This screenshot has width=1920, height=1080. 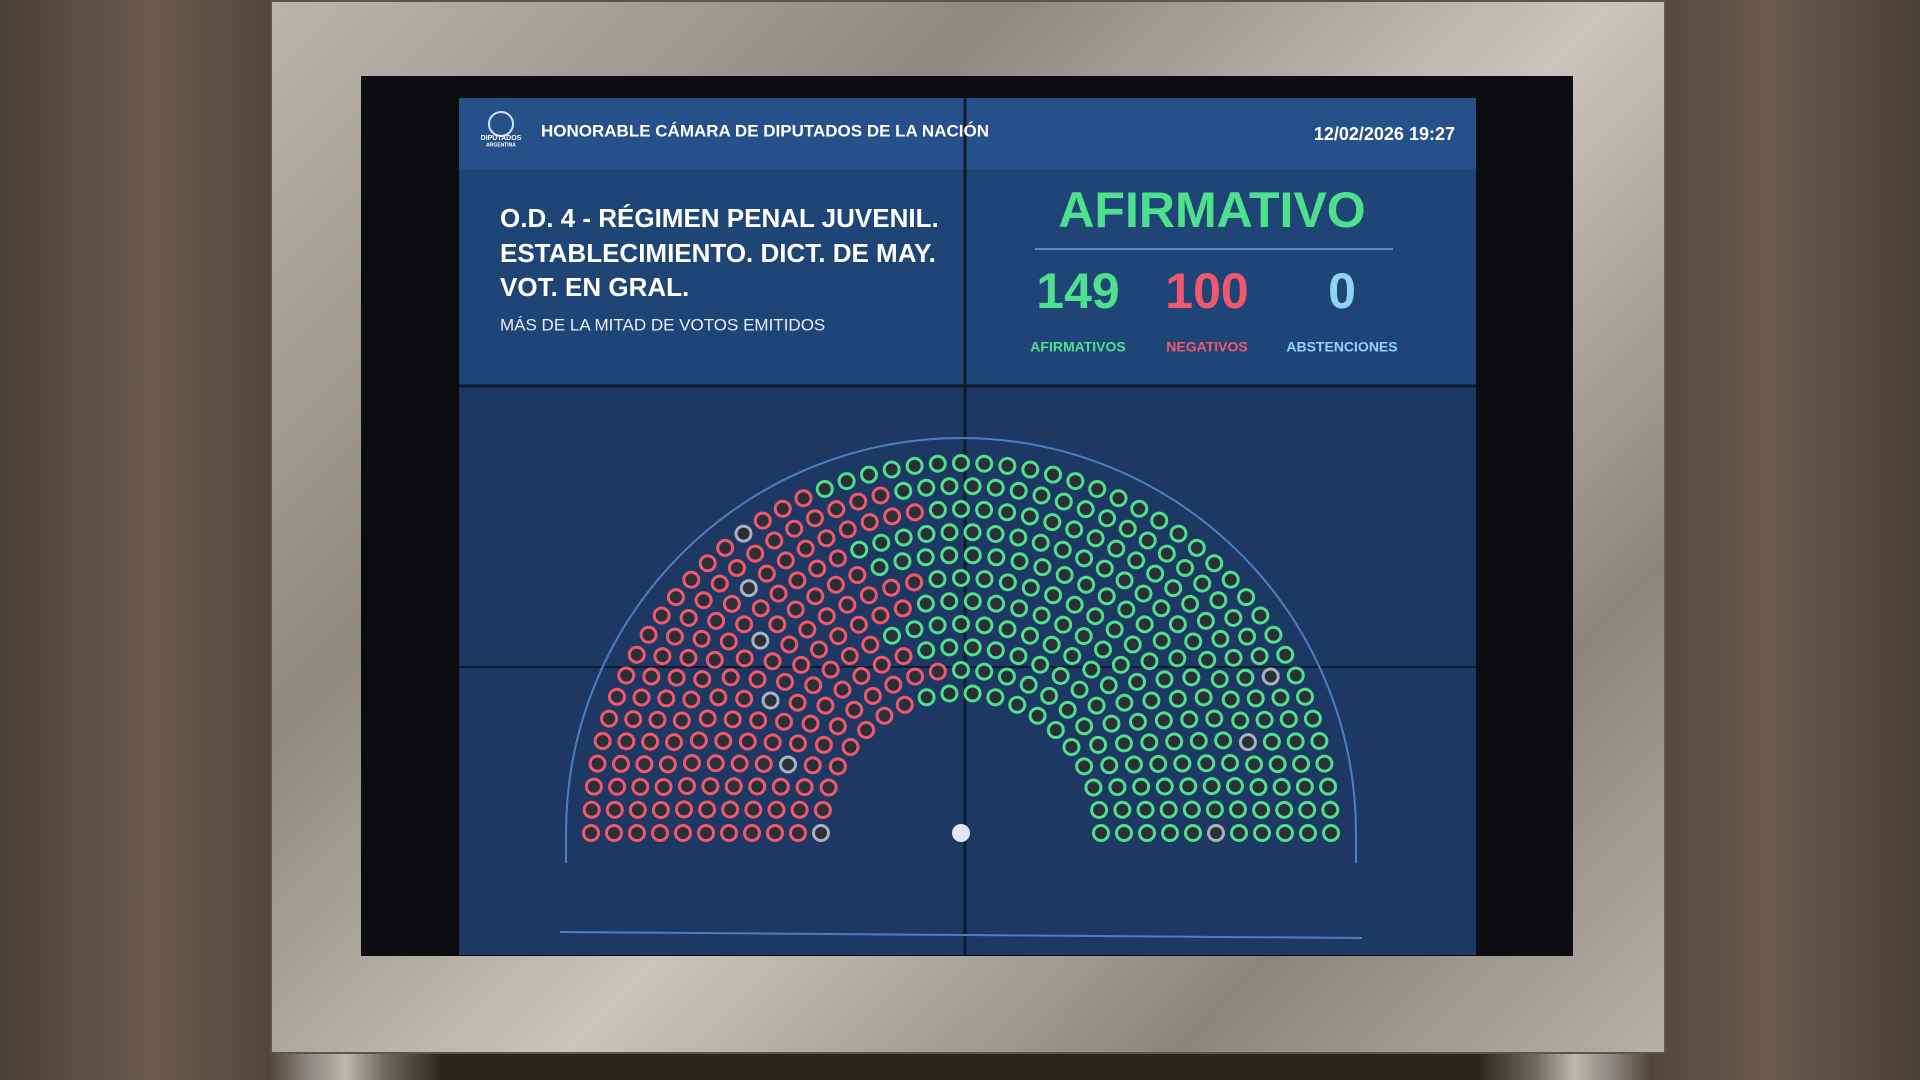 What do you see at coordinates (718, 253) in the screenshot?
I see `motion-line: ESTABLECIMIENTO. DICT. DE MAY.` at bounding box center [718, 253].